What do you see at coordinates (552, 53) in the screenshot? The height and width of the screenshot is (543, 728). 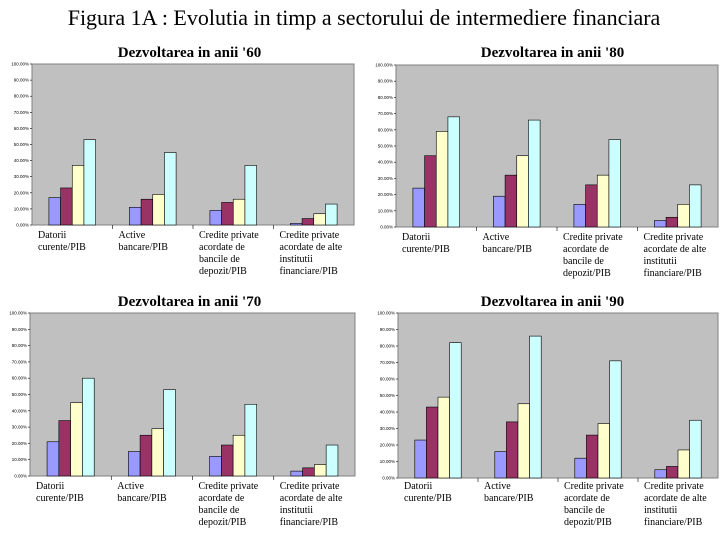 I see `chart-title: Dezvoltarea in anii '80` at bounding box center [552, 53].